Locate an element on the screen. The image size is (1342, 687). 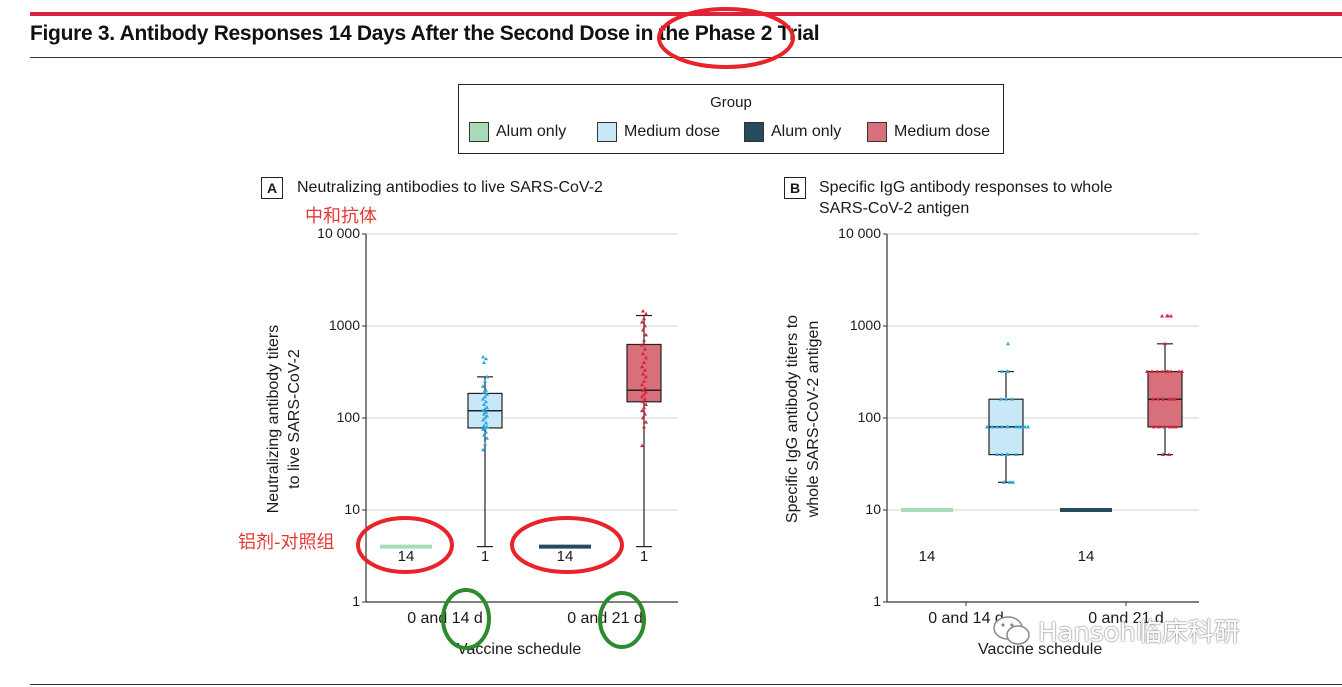
panel-b-xlabel: Vaccine schedule is located at coordinates (1040, 649).